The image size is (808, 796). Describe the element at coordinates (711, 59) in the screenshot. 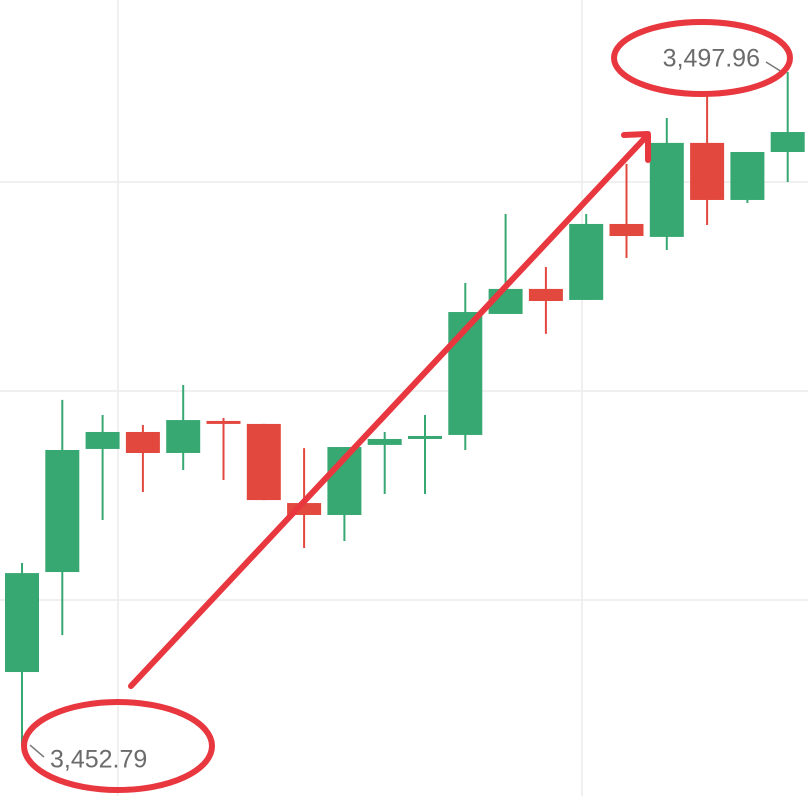

I see `annotation-label: 3,497.96` at that location.